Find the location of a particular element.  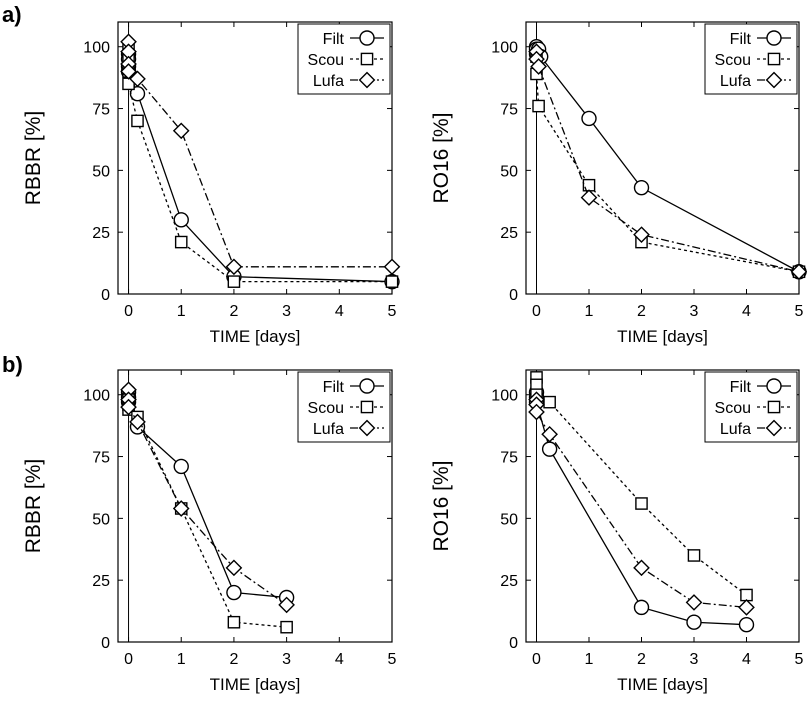

series-line-lufa is located at coordinates (207, 497).